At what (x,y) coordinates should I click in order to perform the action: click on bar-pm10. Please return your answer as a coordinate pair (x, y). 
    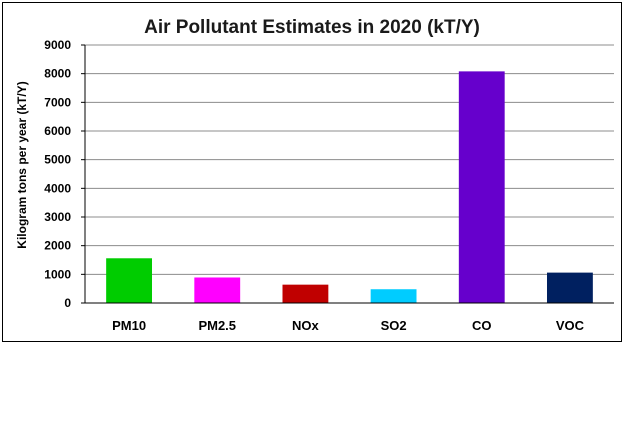
    Looking at the image, I should click on (129, 280).